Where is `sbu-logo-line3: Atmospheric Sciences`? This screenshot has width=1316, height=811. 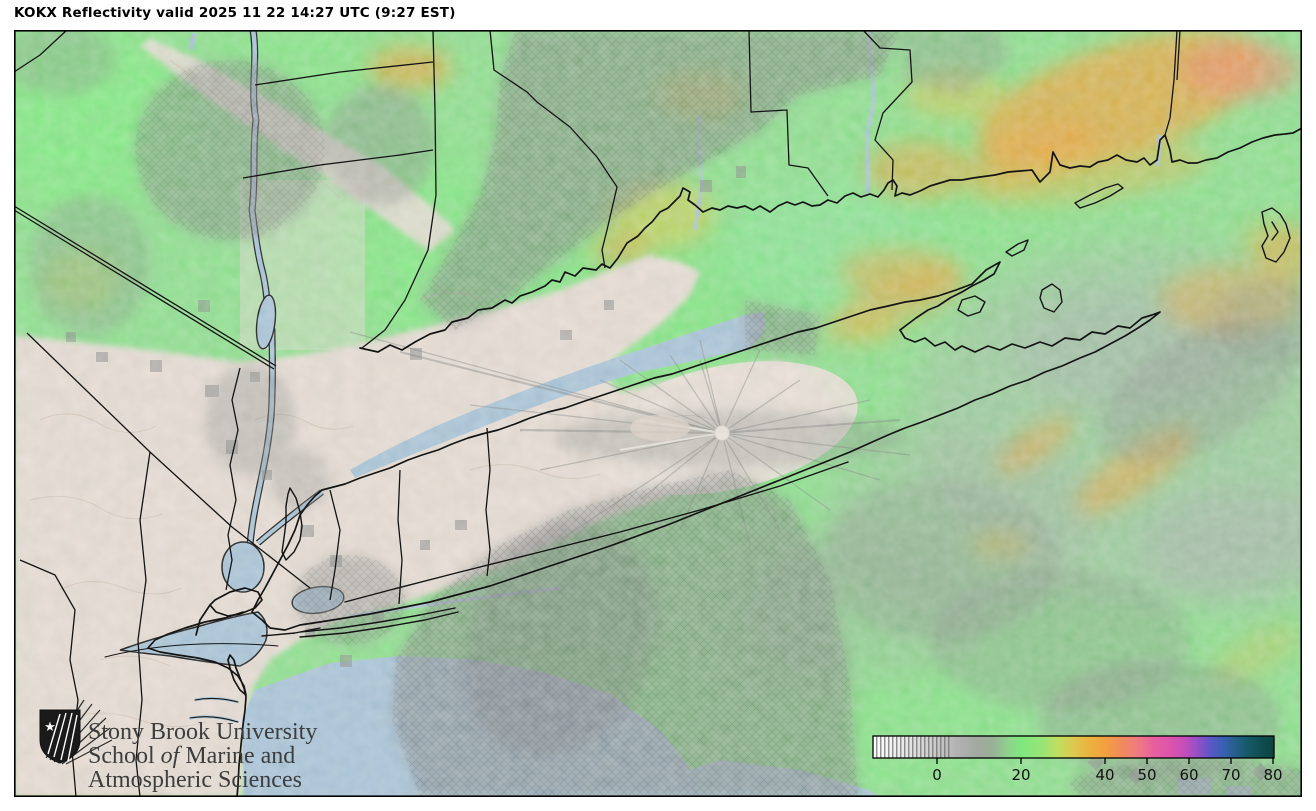 sbu-logo-line3: Atmospheric Sciences is located at coordinates (195, 780).